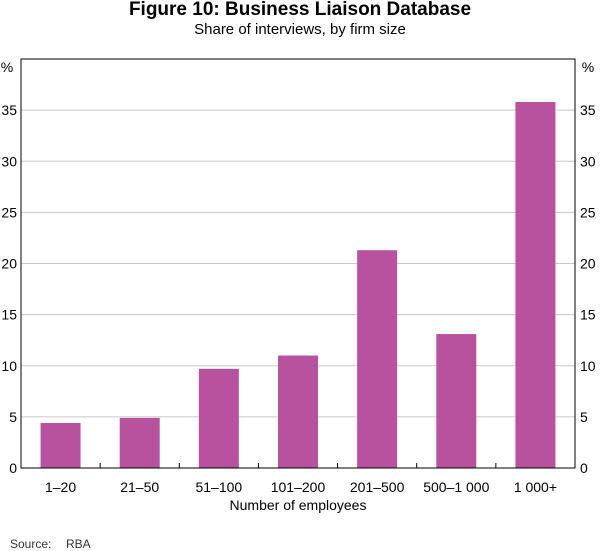  Describe the element at coordinates (588, 212) in the screenshot. I see `y-tick-label-right: 25` at that location.